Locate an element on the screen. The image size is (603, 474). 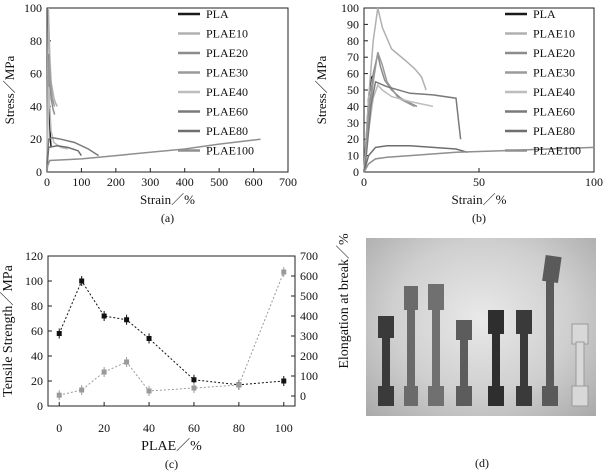
x-tick-label: 600 is located at coordinates (254, 182).